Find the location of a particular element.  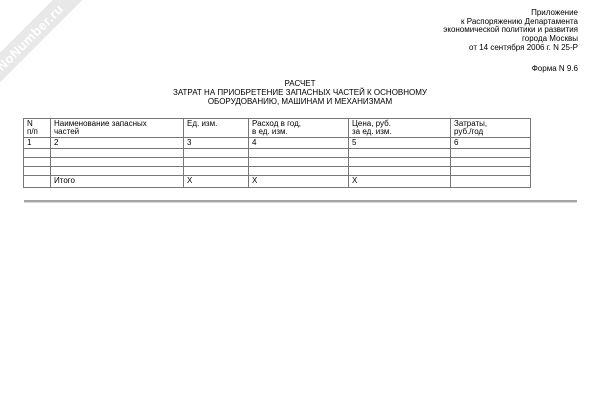

total-cell-unit: X is located at coordinates (216, 181).